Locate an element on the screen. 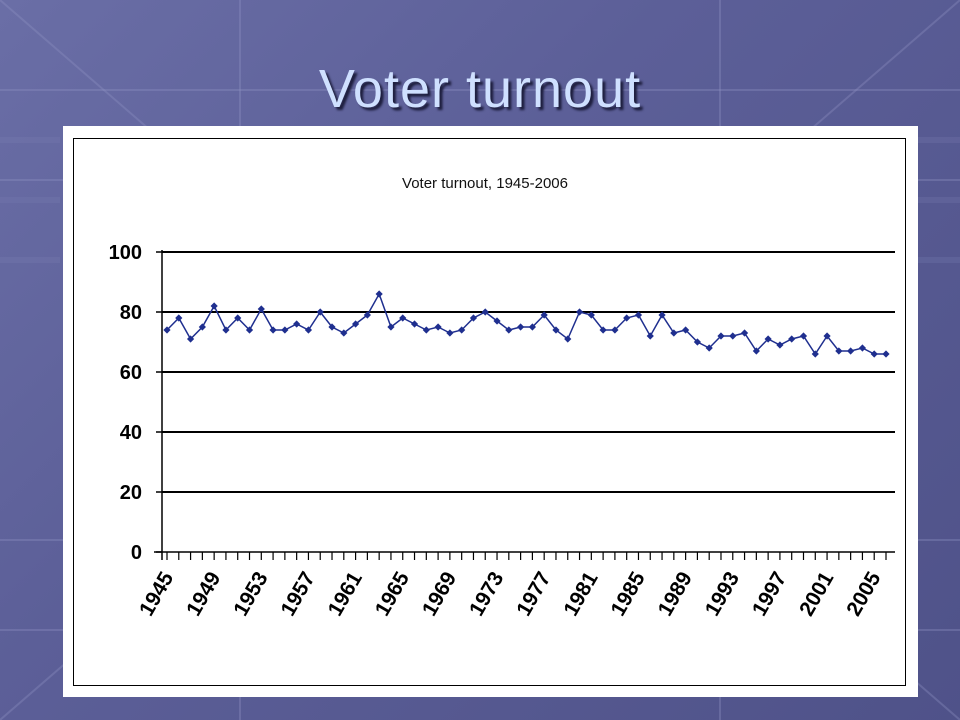 This screenshot has height=720, width=960. data-point-1999 is located at coordinates (803, 336).